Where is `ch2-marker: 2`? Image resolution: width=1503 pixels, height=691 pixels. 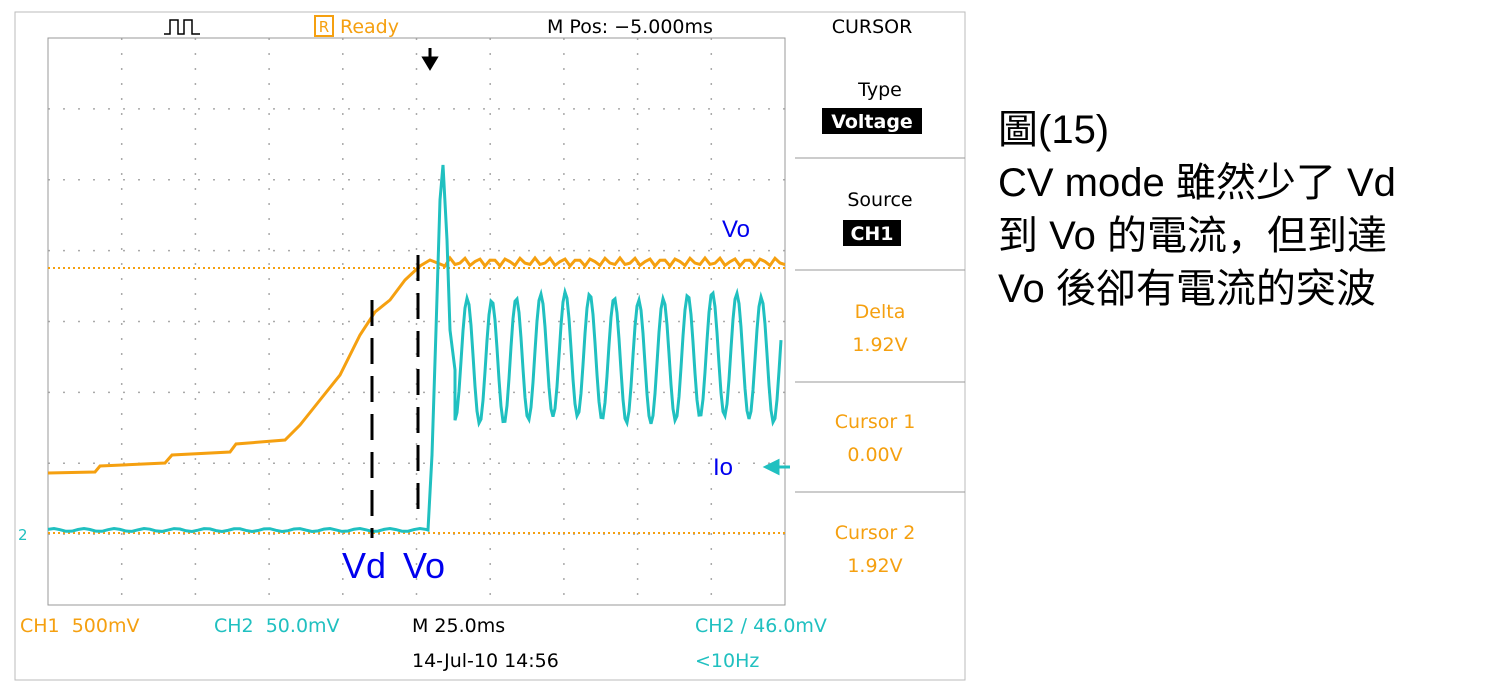 ch2-marker: 2 is located at coordinates (23, 535).